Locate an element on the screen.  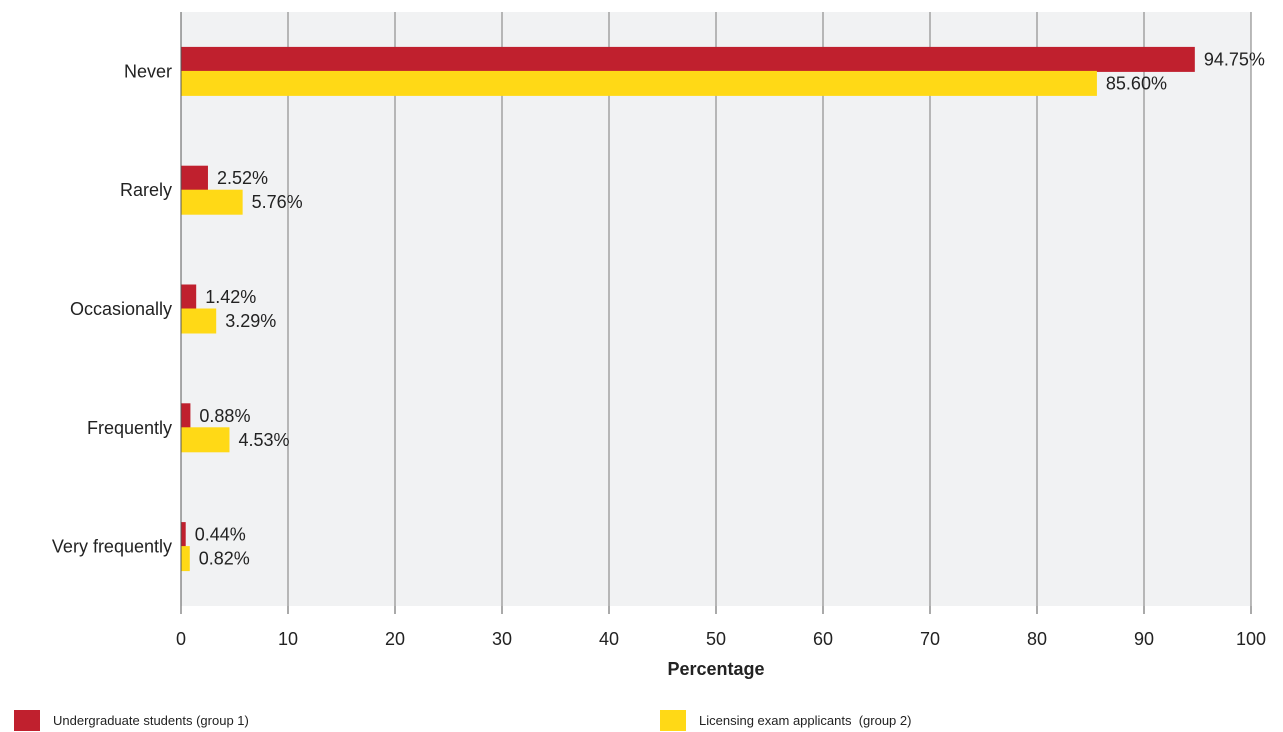
legend-item-group-1: Undergraduate students (group 1) is located at coordinates (131, 720).